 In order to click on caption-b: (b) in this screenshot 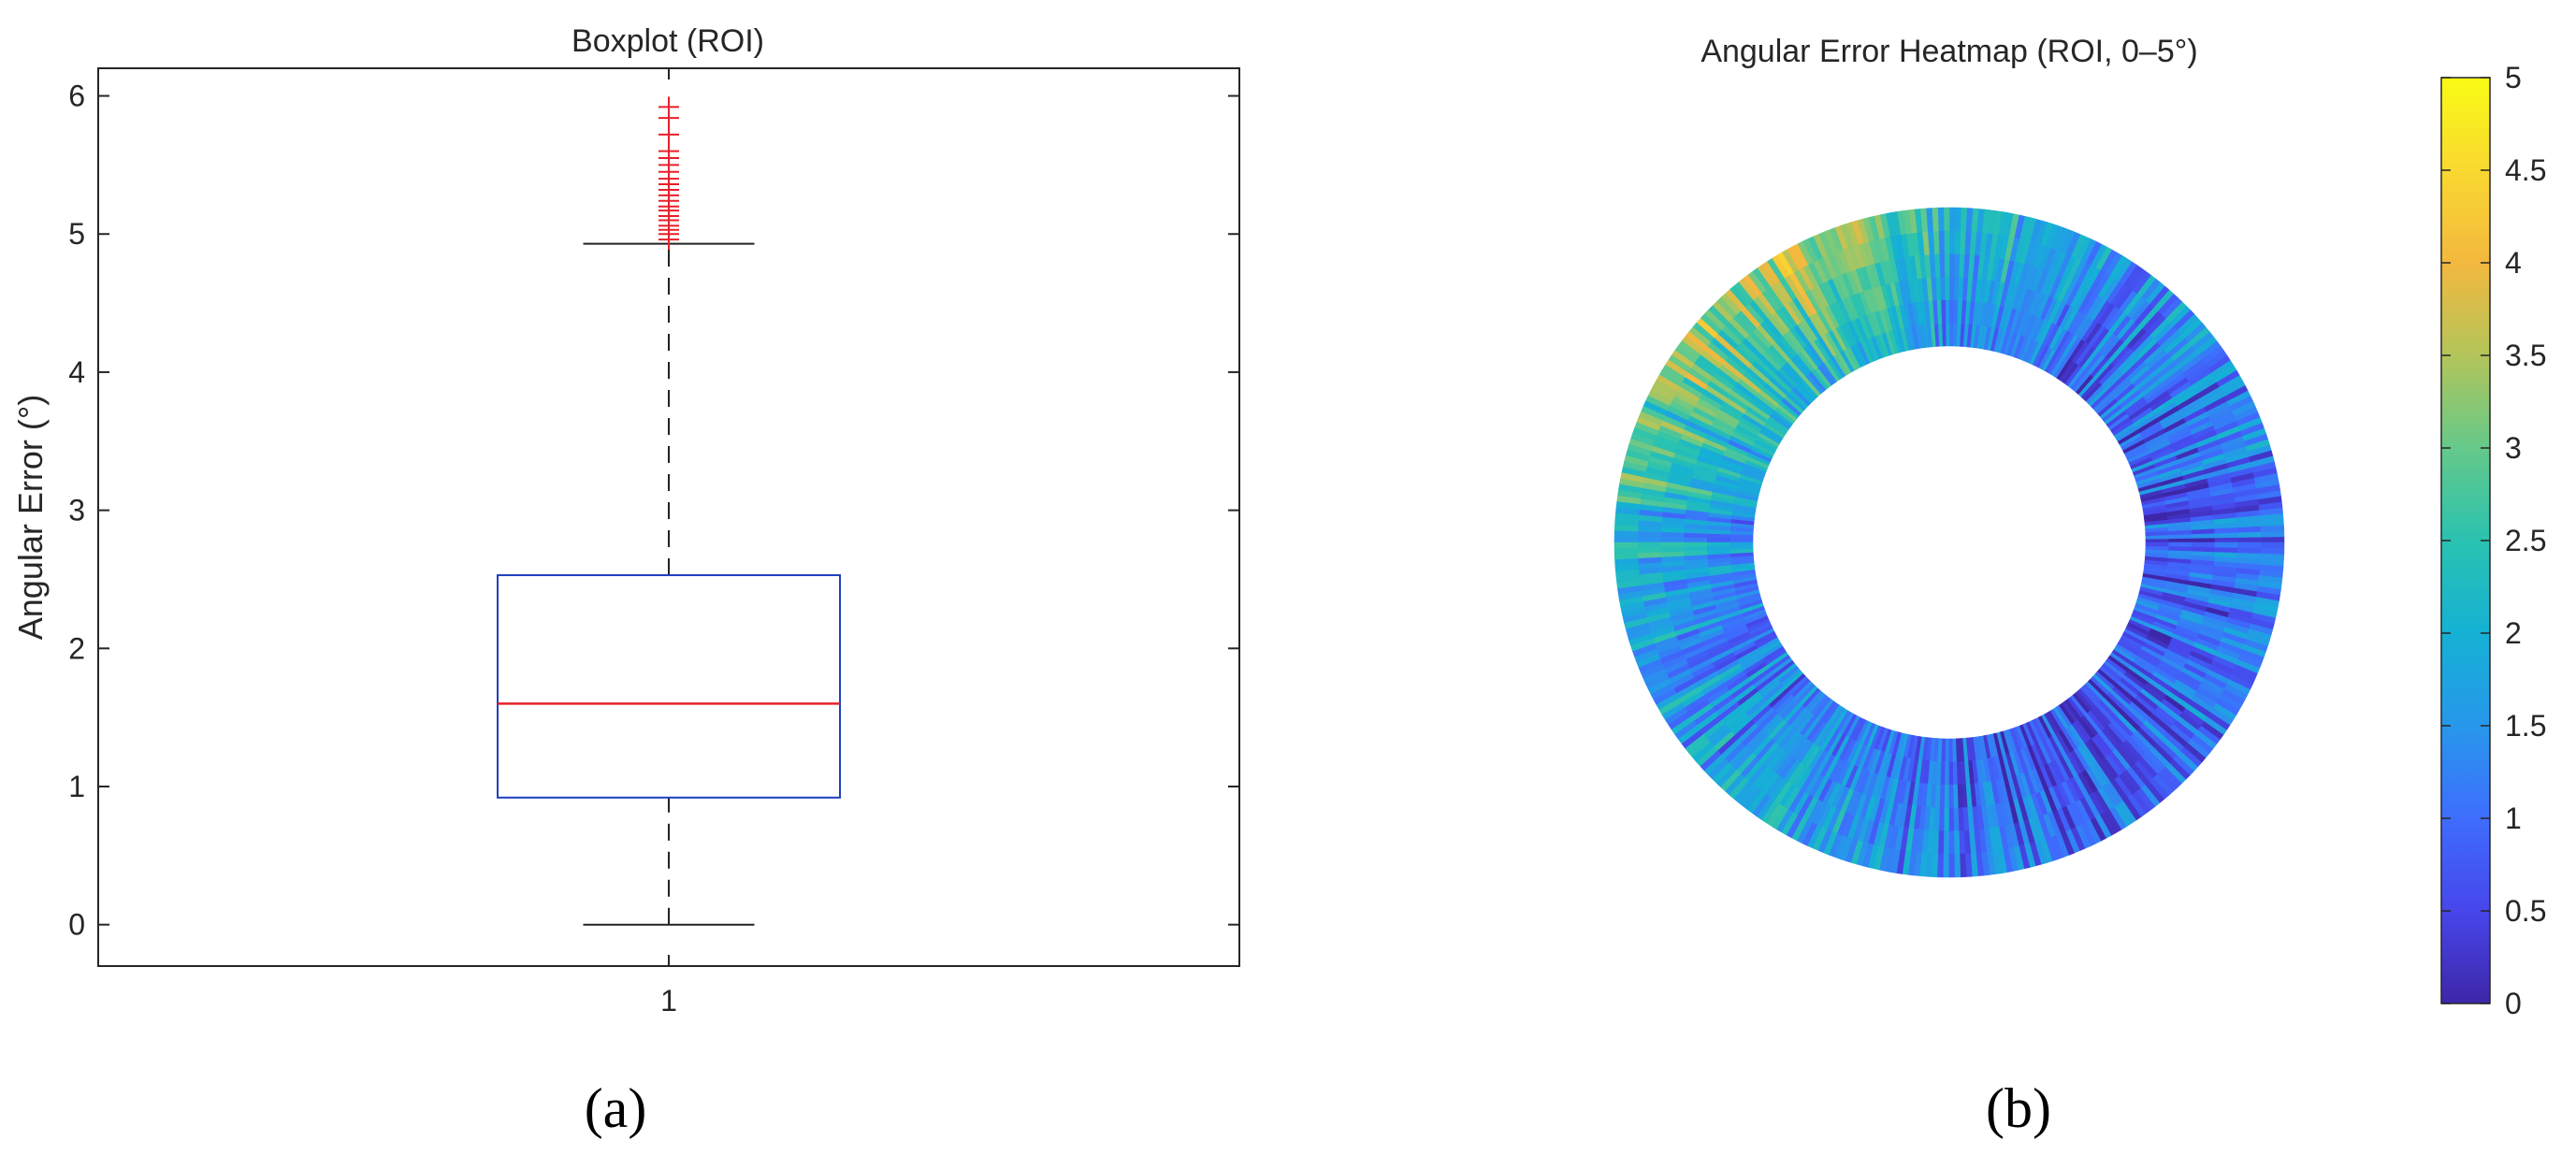, I will do `click(2018, 1108)`.